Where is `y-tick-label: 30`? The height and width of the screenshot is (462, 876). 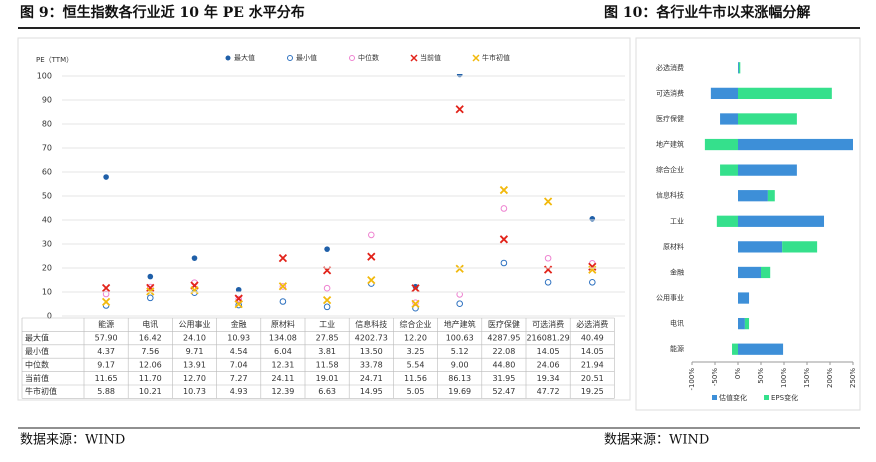 y-tick-label: 30 is located at coordinates (47, 244).